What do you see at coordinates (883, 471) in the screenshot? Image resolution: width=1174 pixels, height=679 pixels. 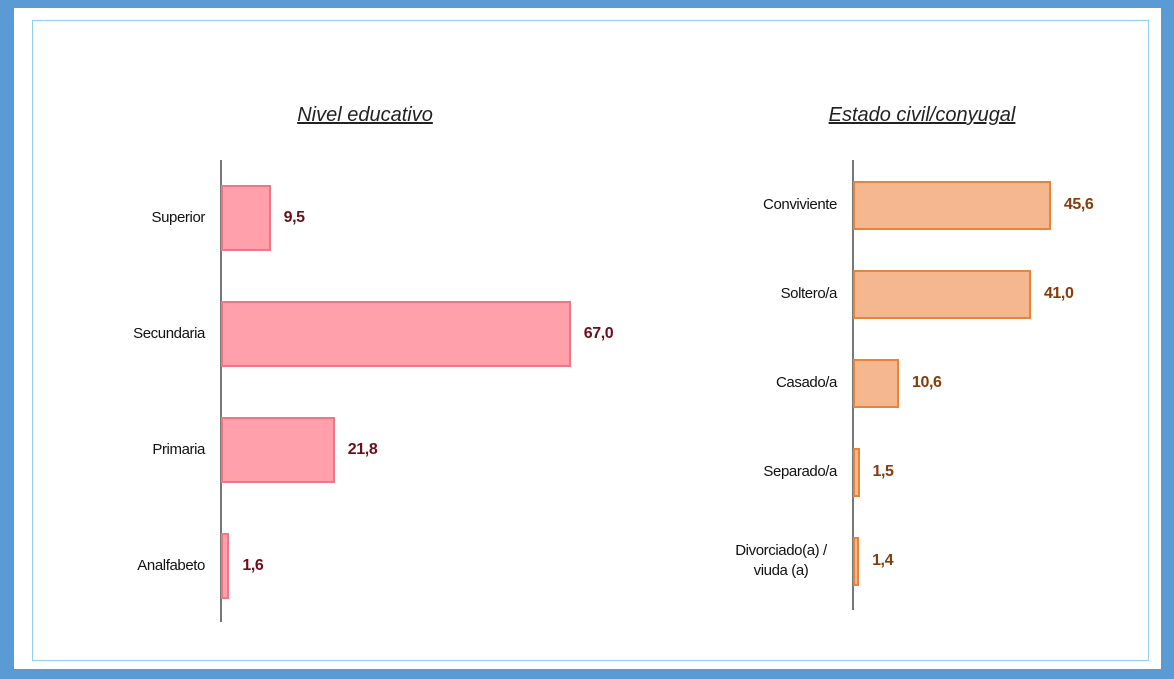 I see `value-label: 1,5` at bounding box center [883, 471].